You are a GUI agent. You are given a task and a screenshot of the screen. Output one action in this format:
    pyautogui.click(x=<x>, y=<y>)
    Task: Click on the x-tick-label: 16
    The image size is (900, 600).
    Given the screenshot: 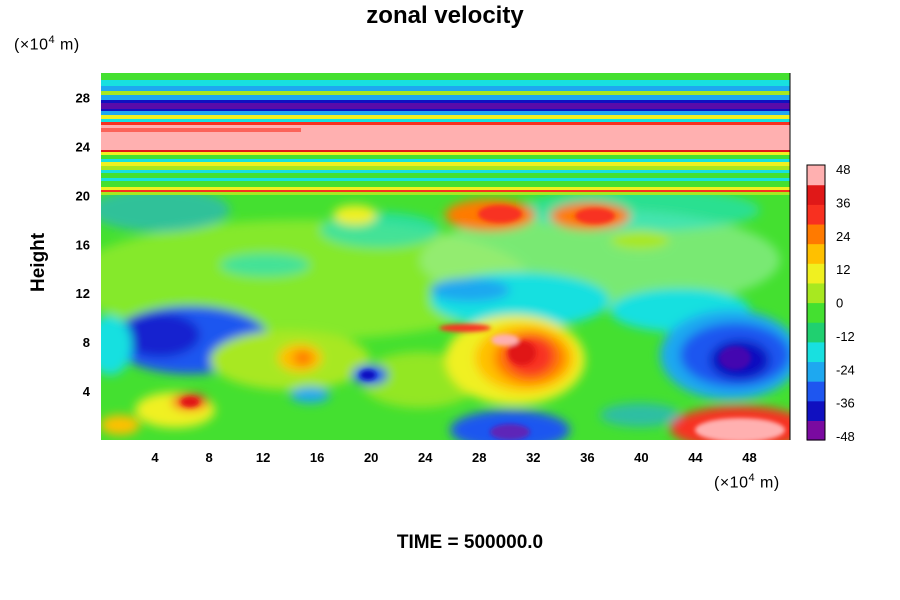 What is the action you would take?
    pyautogui.click(x=317, y=457)
    